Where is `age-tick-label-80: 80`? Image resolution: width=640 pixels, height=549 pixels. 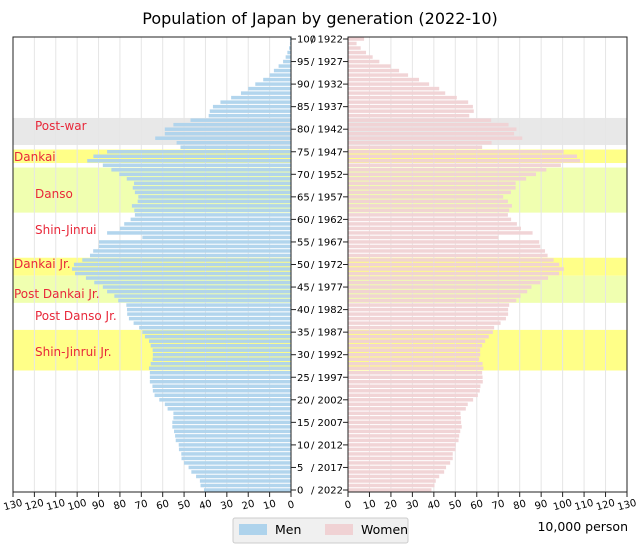
age-tick-label-80: 80 is located at coordinates (303, 130).